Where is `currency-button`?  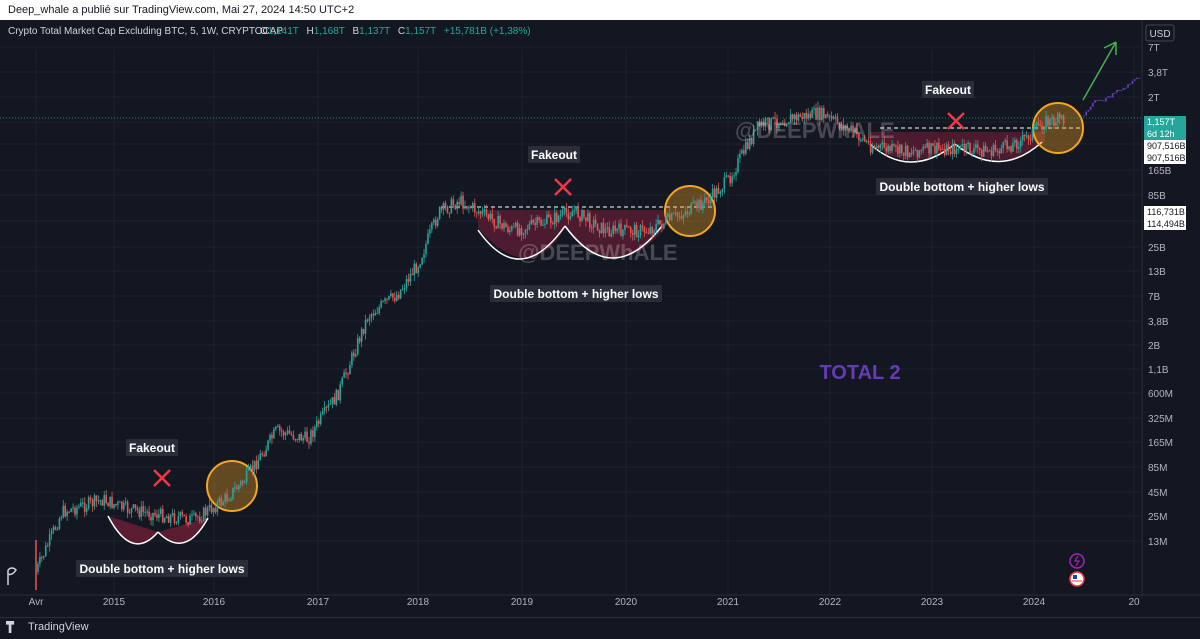
currency-button is located at coordinates (1160, 33).